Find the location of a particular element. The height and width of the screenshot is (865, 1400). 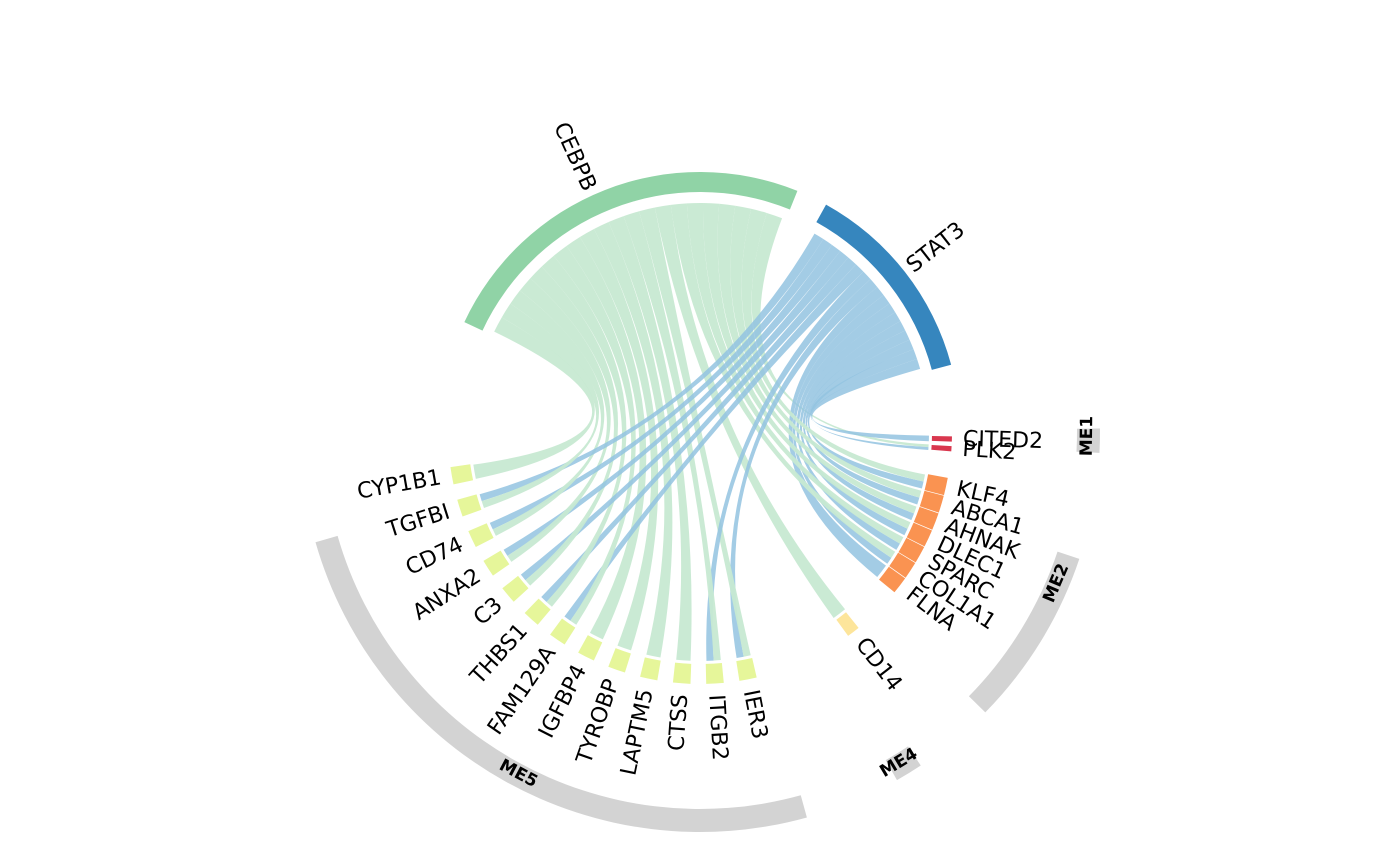

node-arc-klf4 is located at coordinates (936, 485).